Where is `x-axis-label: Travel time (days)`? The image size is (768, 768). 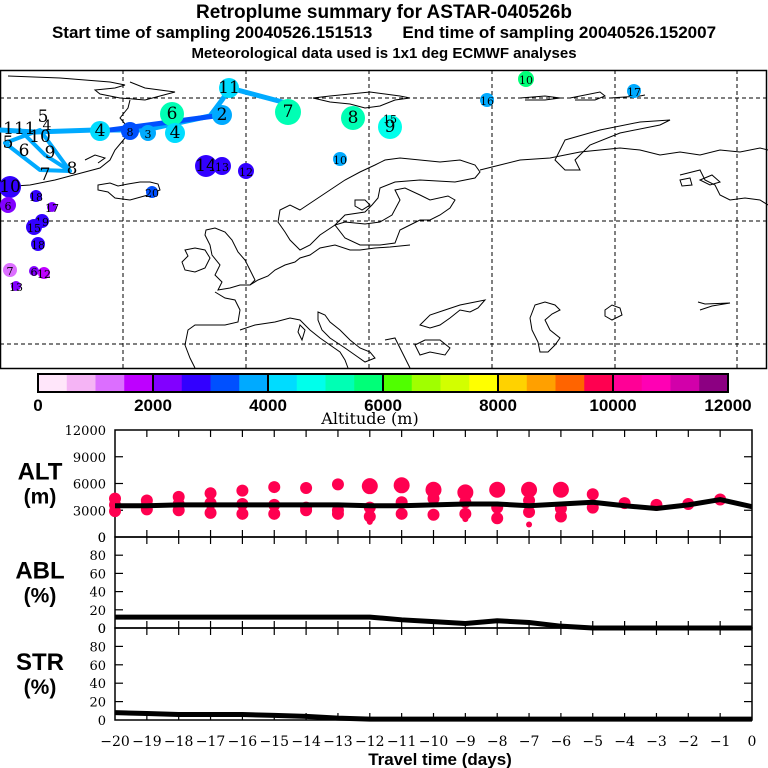 x-axis-label: Travel time (days) is located at coordinates (440, 759).